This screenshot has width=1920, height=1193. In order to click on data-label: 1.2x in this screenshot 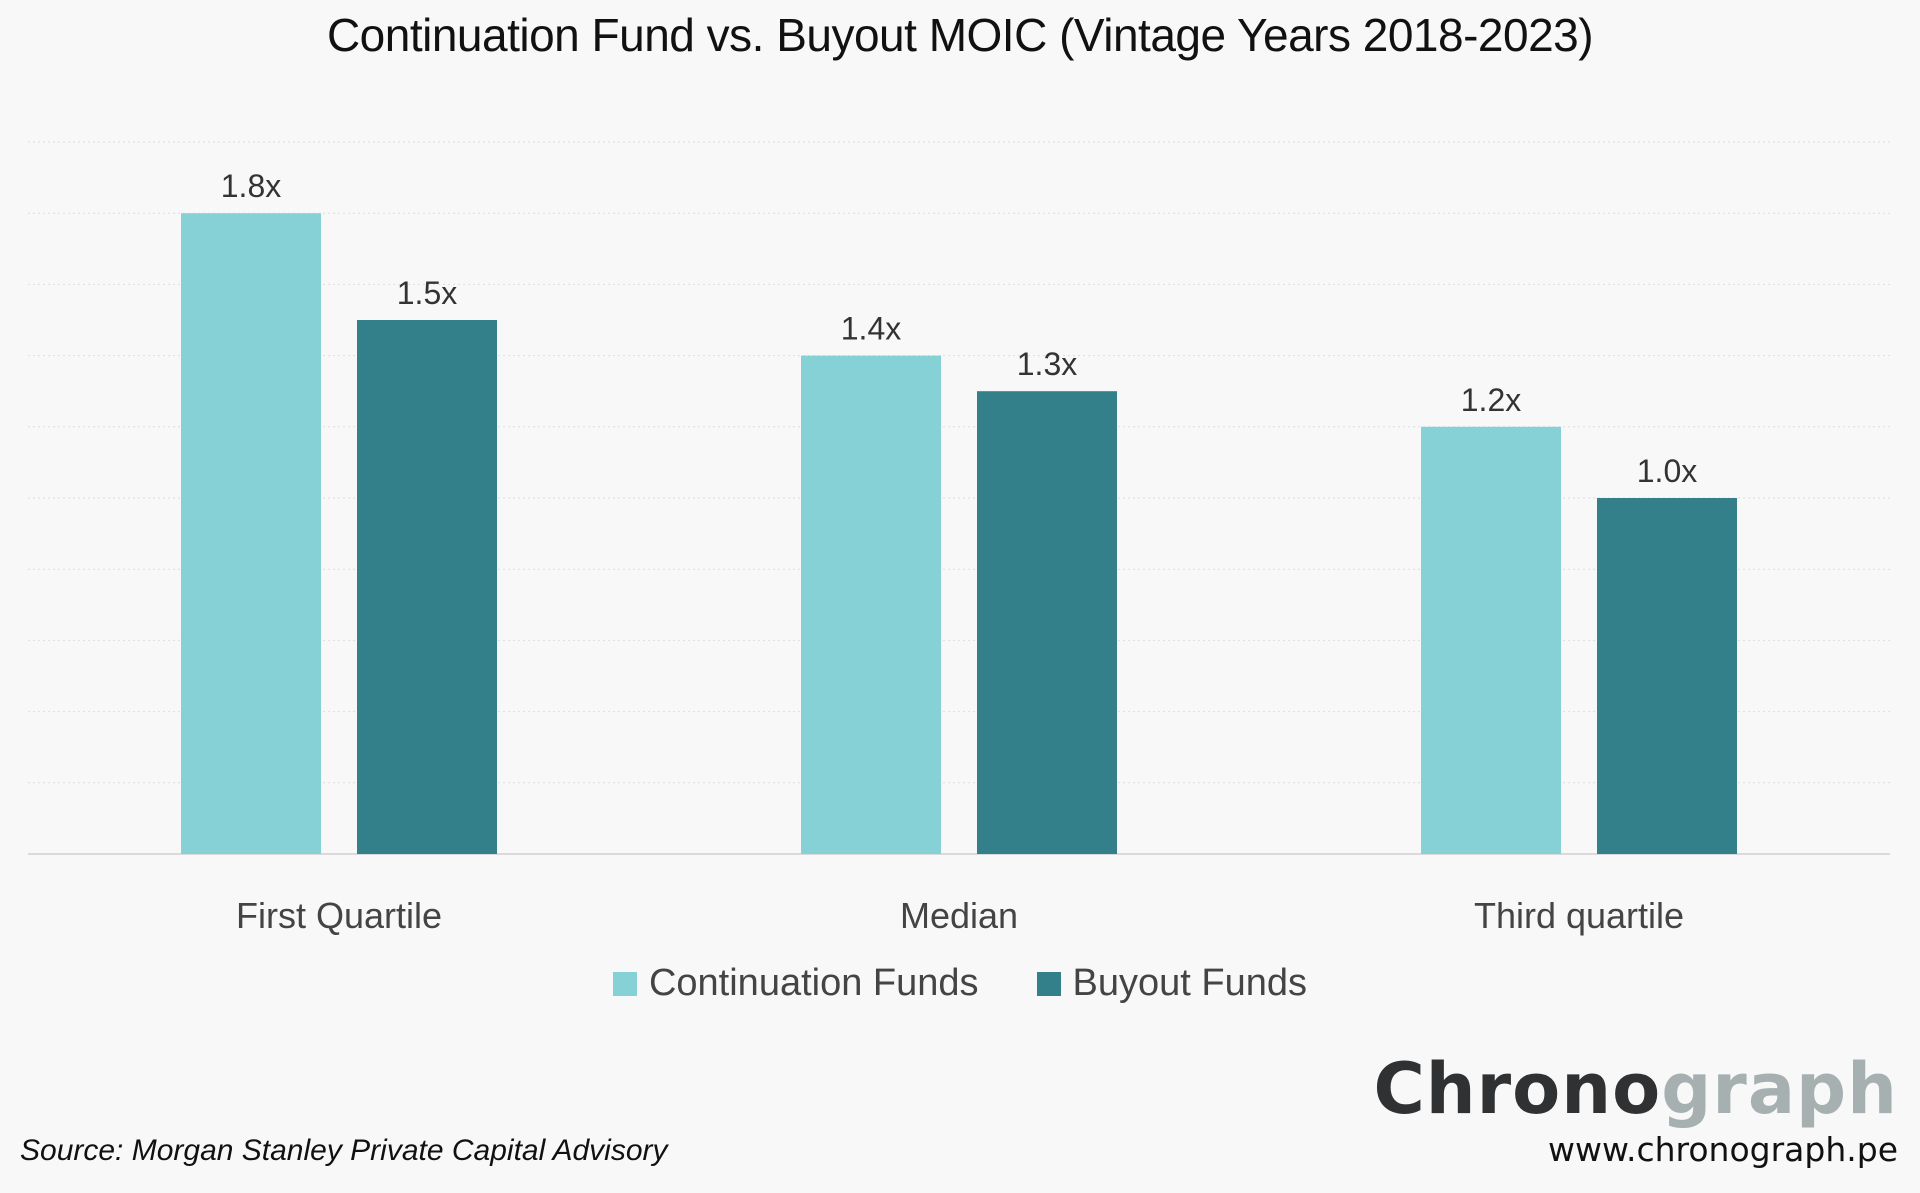, I will do `click(1491, 400)`.